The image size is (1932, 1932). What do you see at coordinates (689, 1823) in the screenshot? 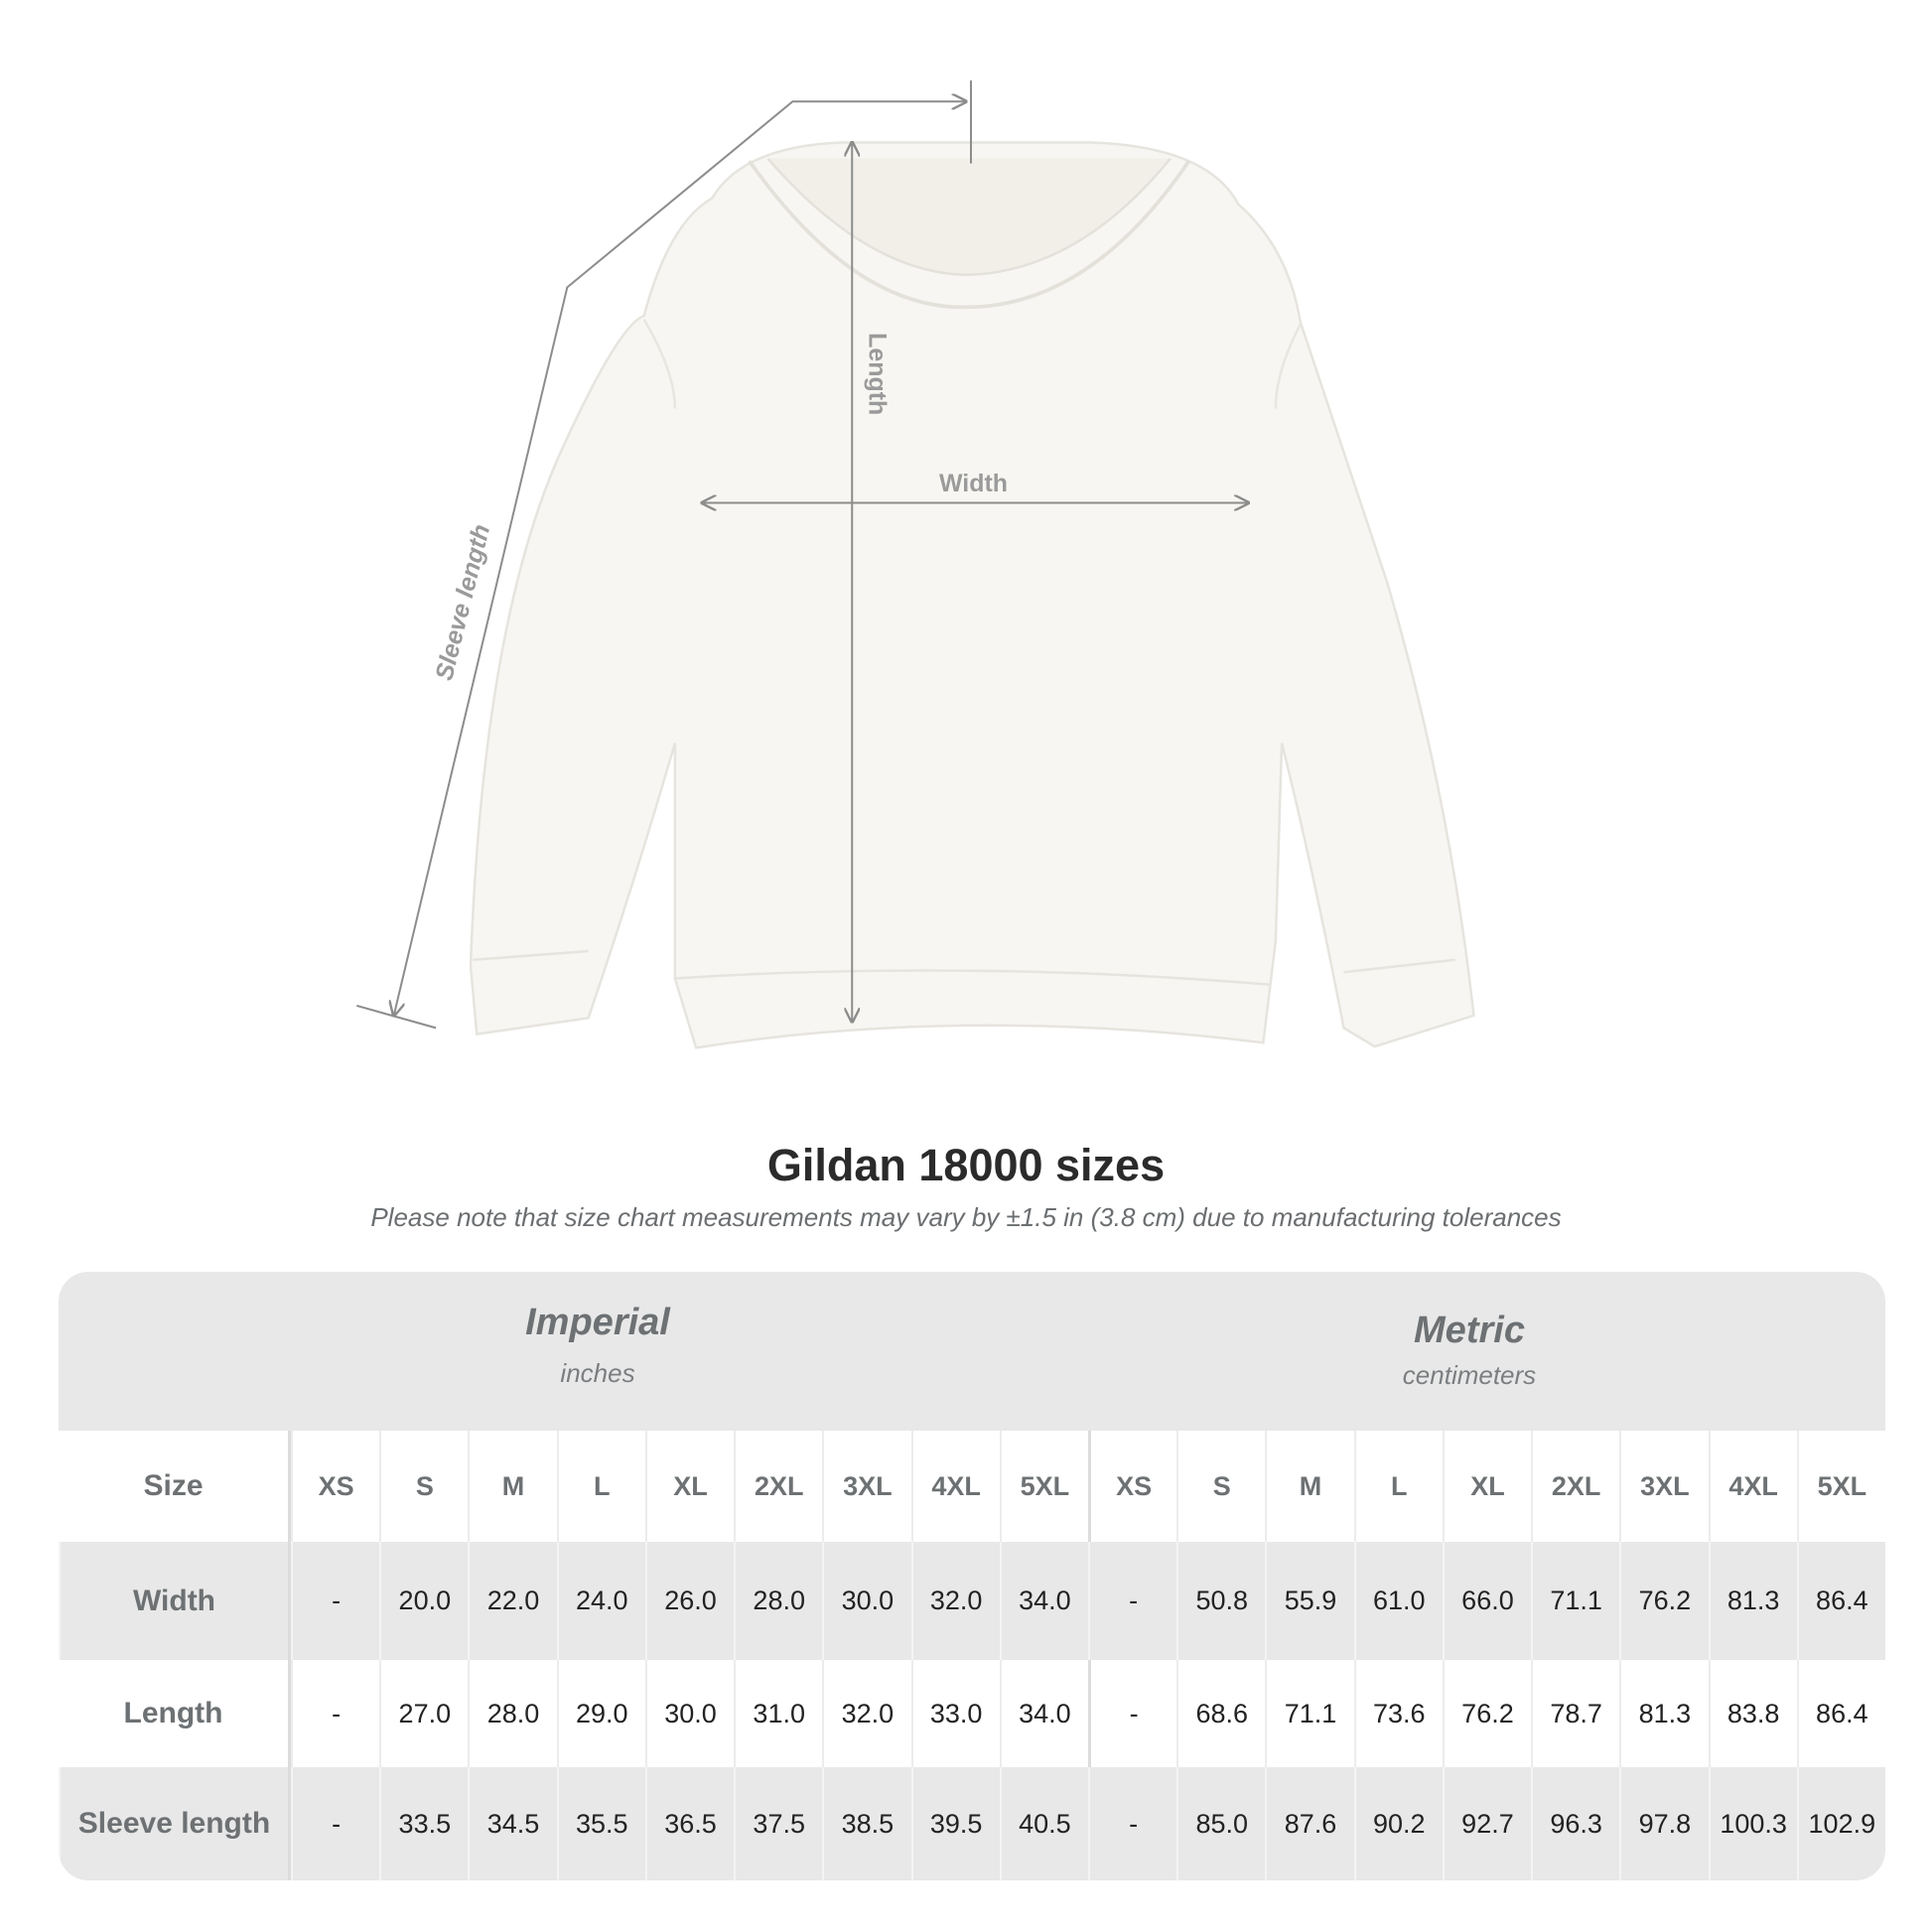
I see `imperial-value-cell: 36.5` at bounding box center [689, 1823].